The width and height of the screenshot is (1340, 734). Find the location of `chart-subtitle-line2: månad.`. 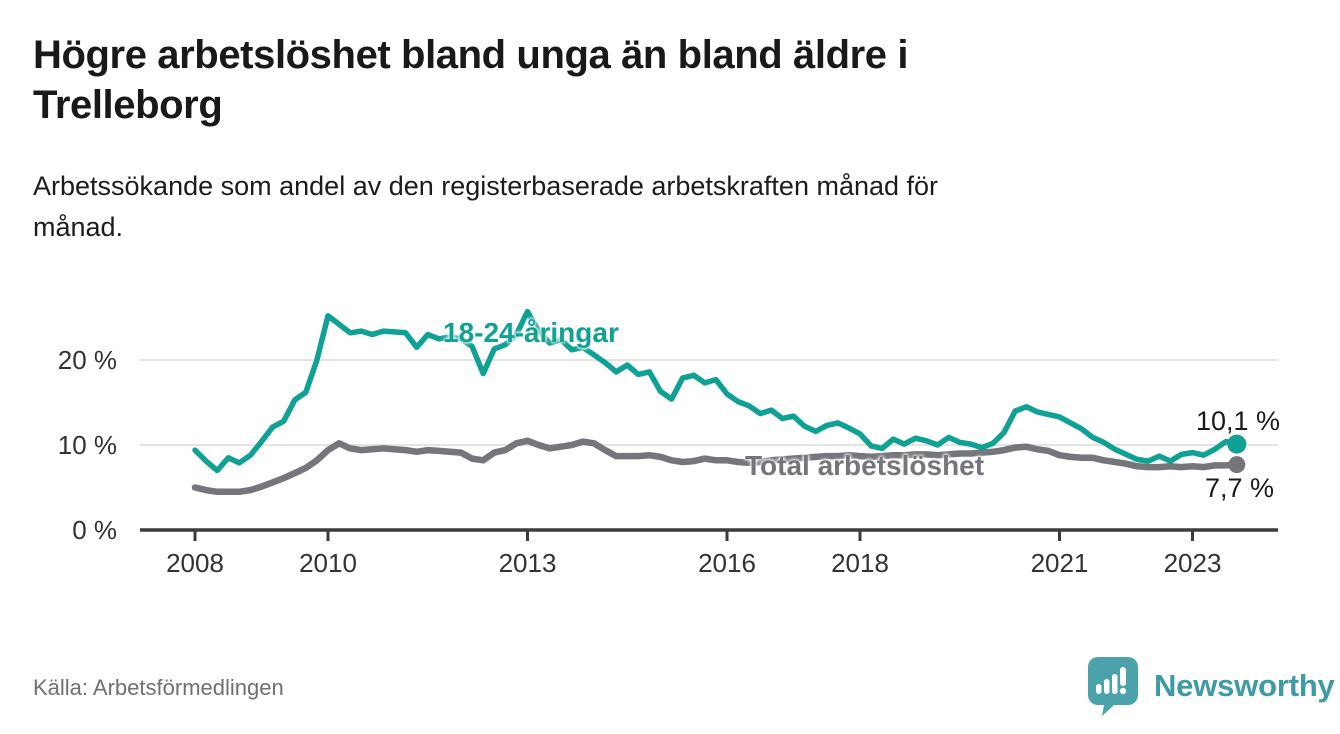

chart-subtitle-line2: månad. is located at coordinates (78, 227).